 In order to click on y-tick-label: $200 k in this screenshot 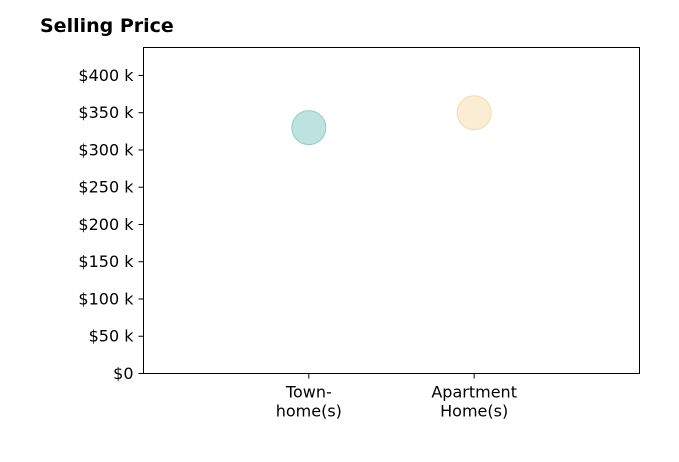, I will do `click(106, 224)`.